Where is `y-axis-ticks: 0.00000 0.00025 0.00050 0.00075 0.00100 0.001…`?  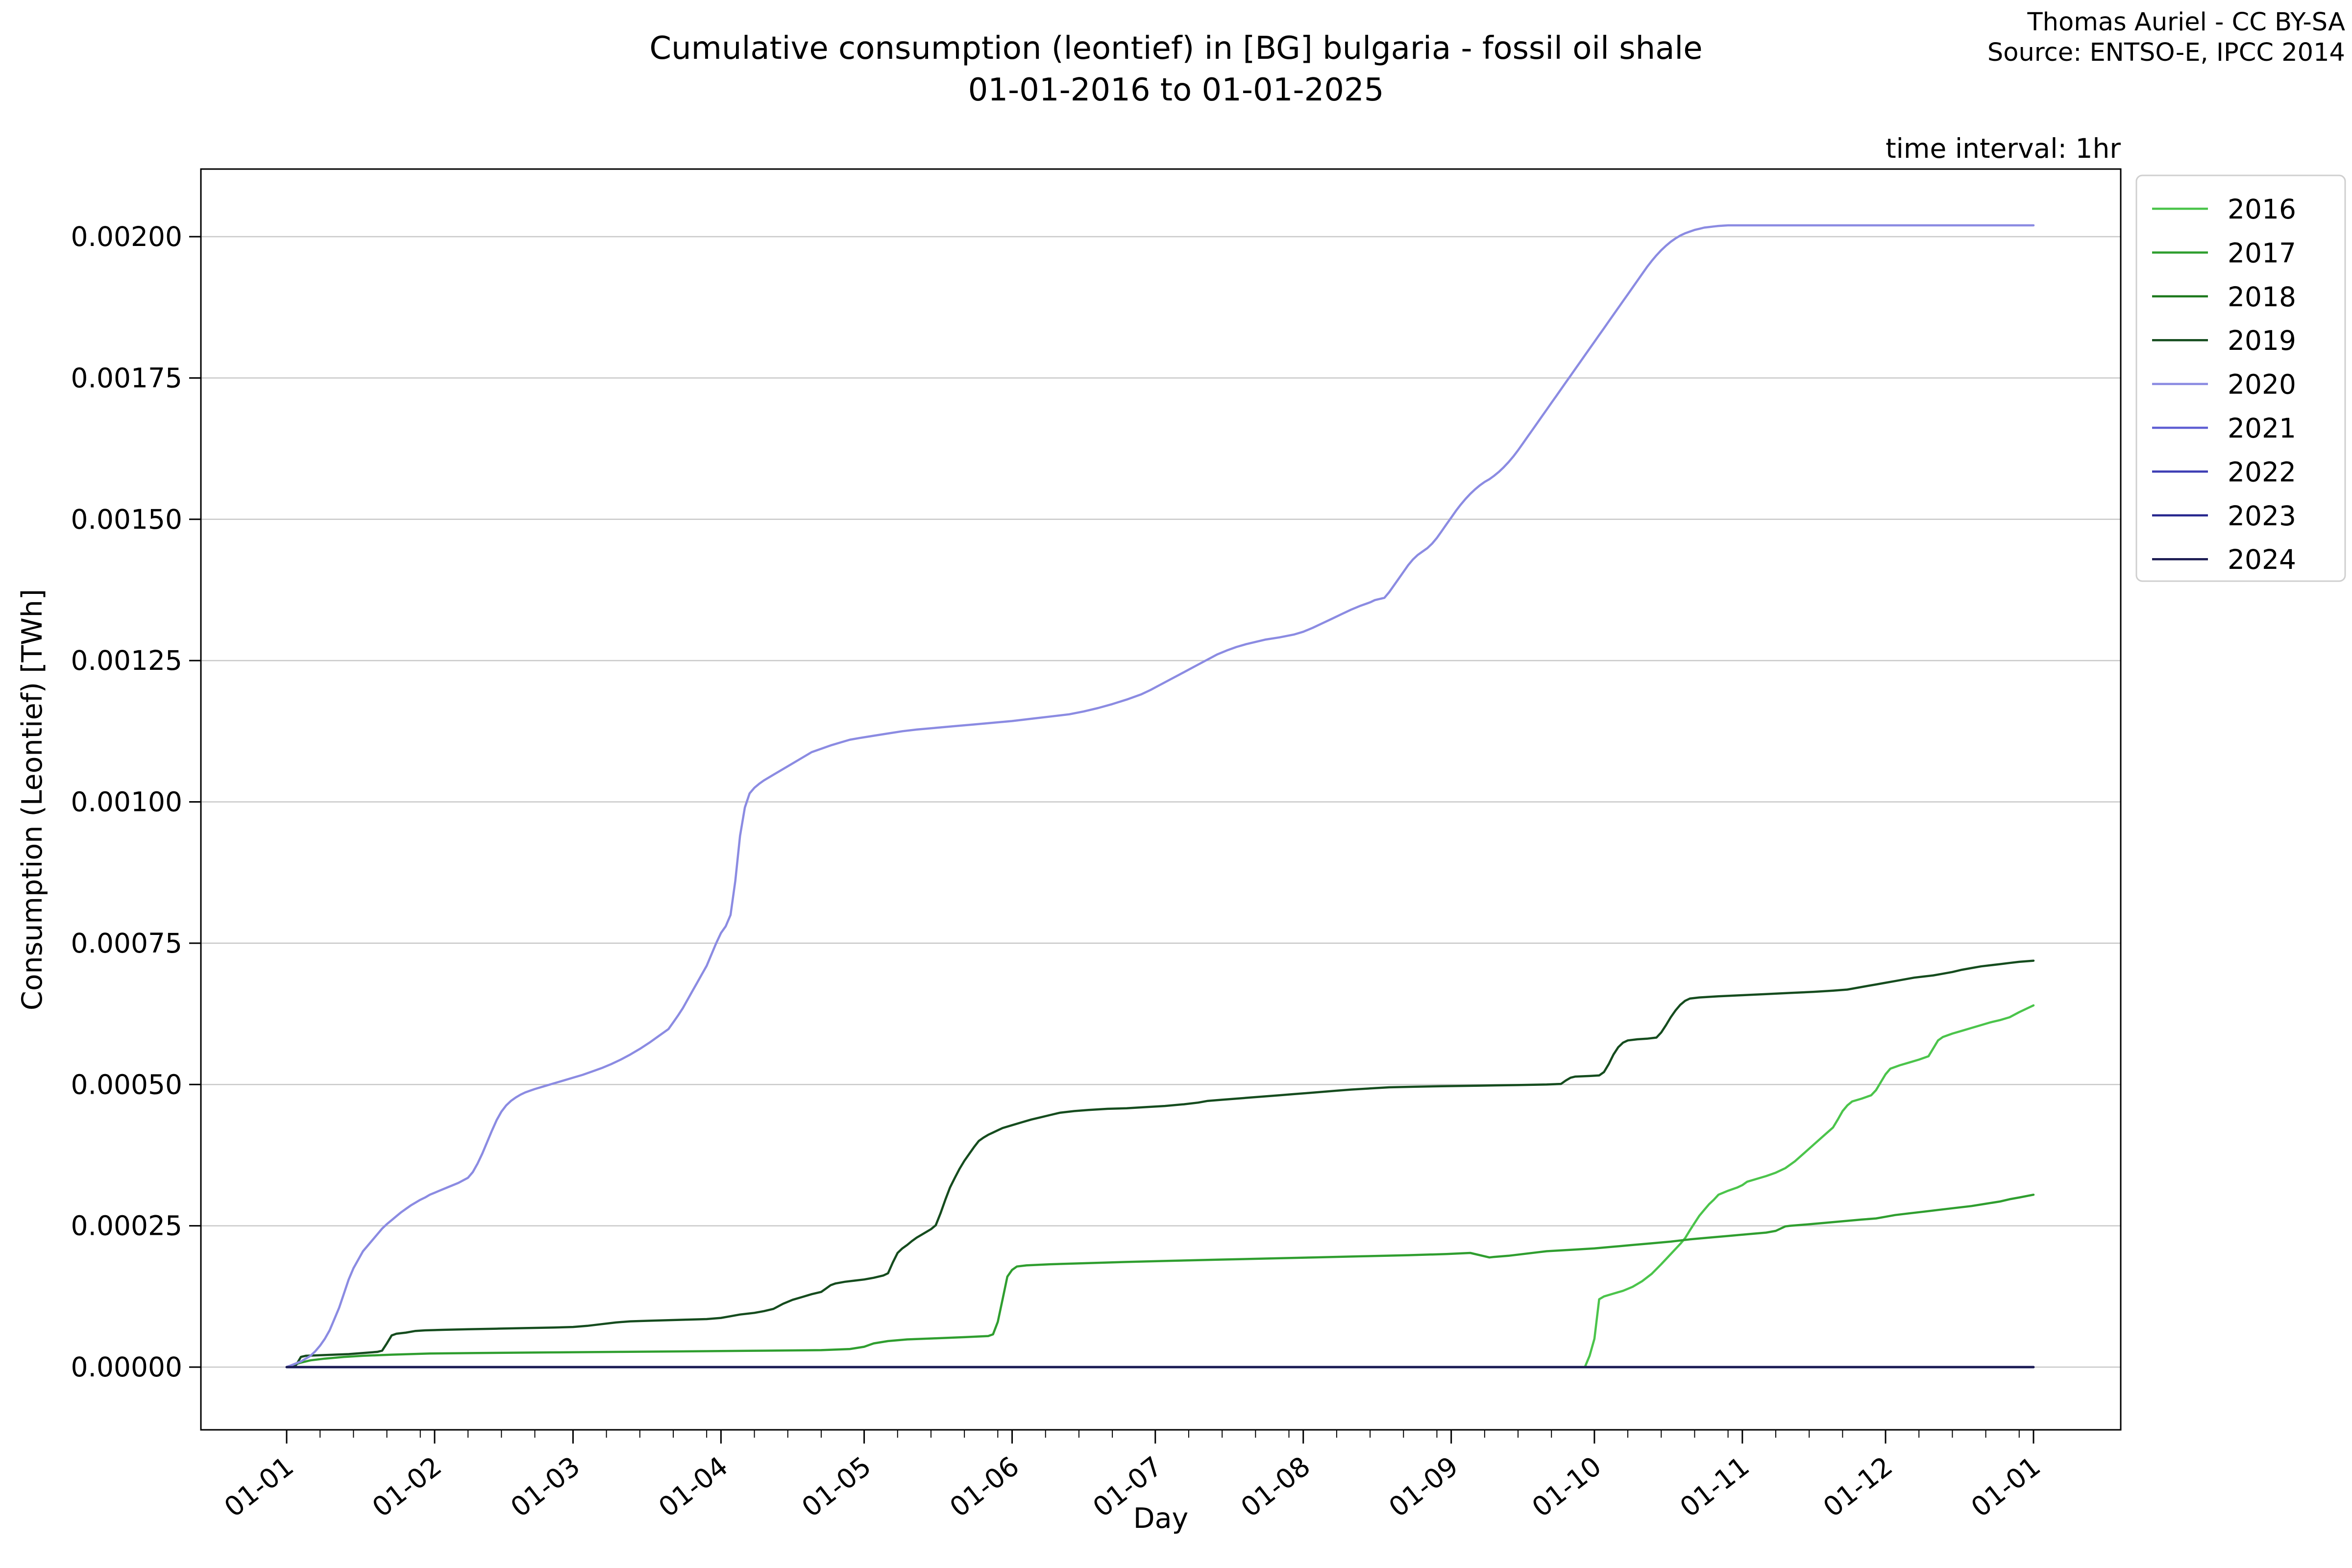 y-axis-ticks: 0.00000 0.00025 0.00050 0.00075 0.00100 0.001… is located at coordinates (136, 802).